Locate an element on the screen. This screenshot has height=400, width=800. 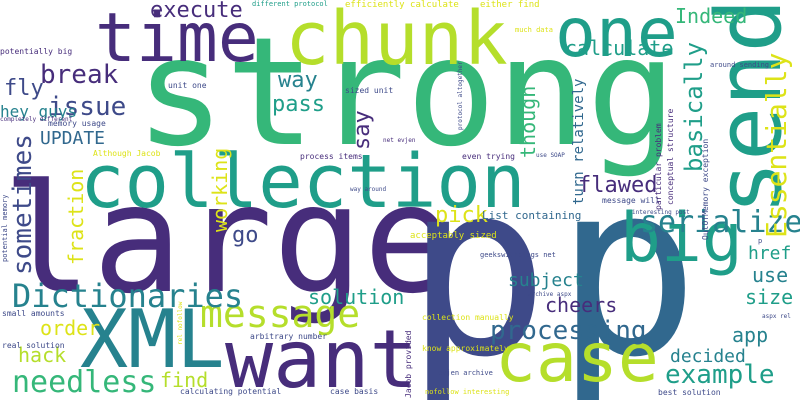
word-needless: needless is located at coordinates (84, 382).